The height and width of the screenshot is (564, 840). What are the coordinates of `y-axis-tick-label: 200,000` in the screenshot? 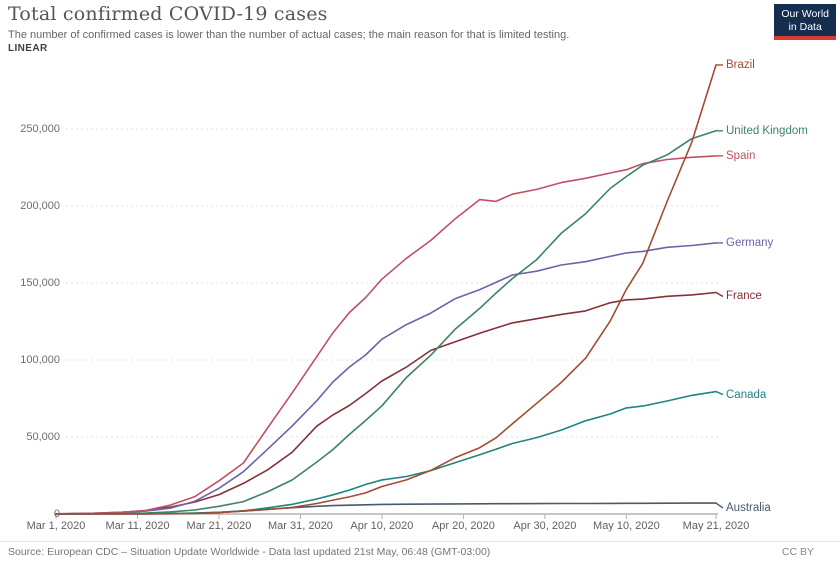 It's located at (40, 206).